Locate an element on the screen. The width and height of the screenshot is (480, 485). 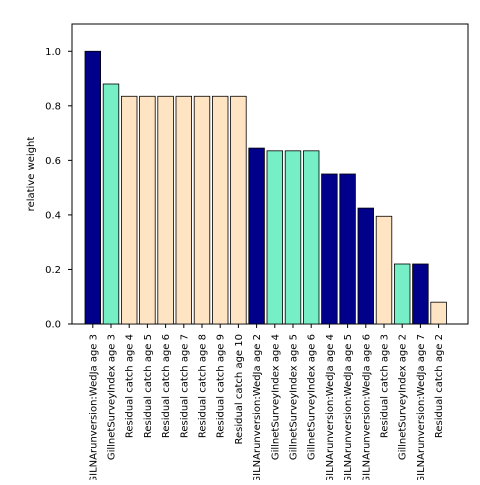
x-tick-label: GillnetSurveyIndex age 4 is located at coordinates (275, 397).